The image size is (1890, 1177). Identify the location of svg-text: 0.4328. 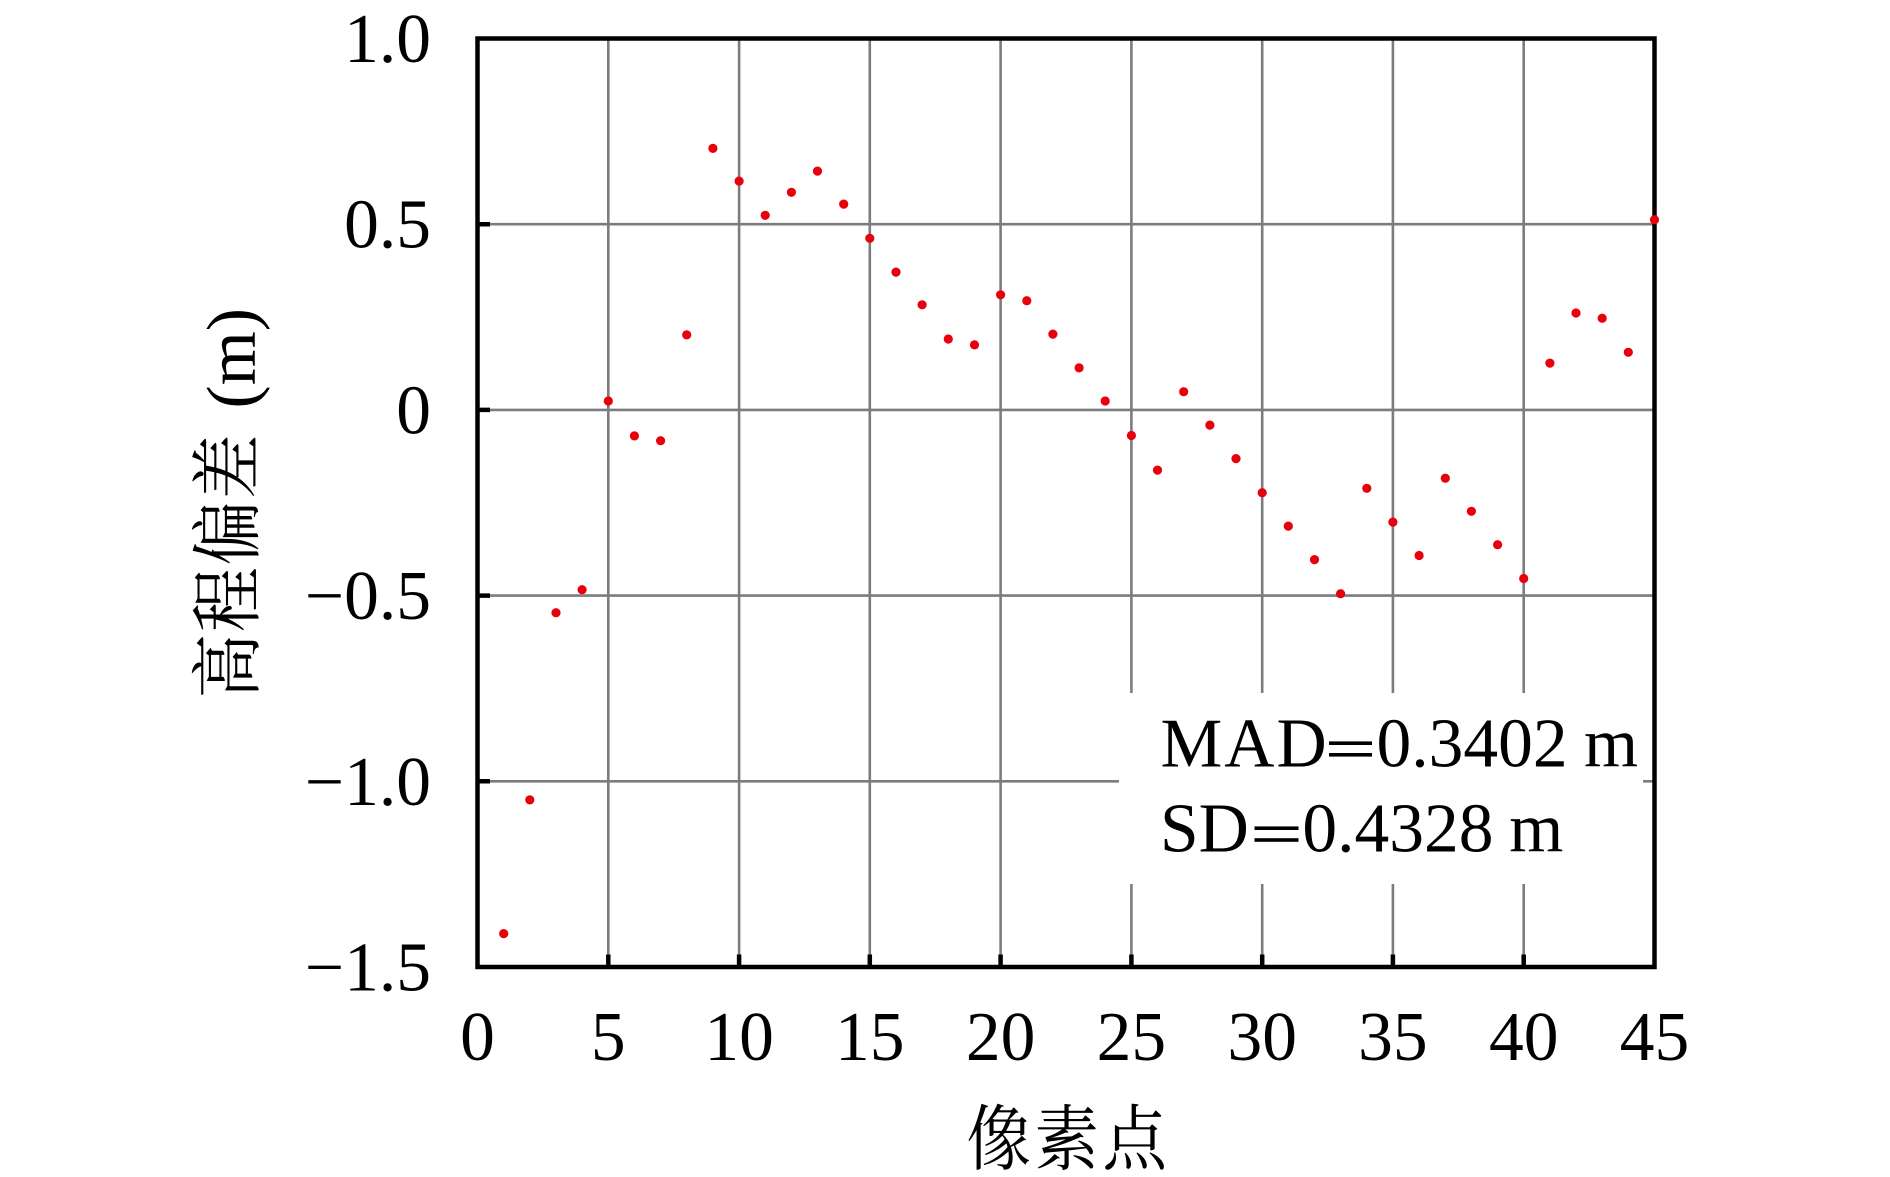
(1397, 829).